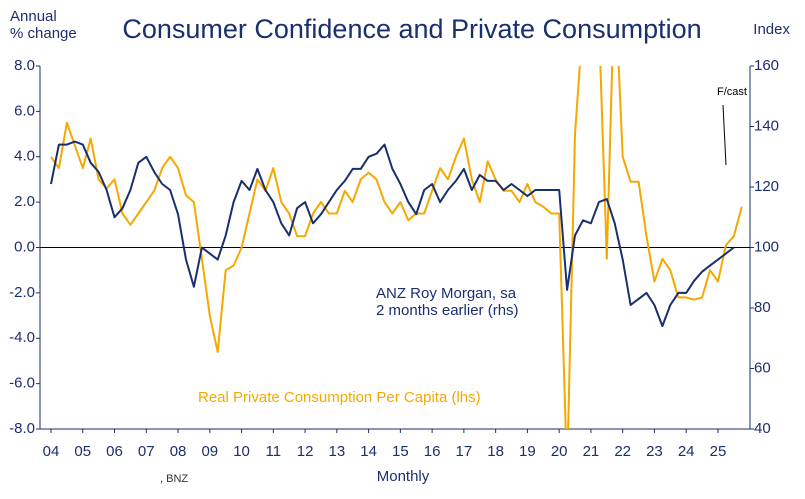 This screenshot has width=805, height=499. I want to click on y2-tick-label: 60, so click(762, 367).